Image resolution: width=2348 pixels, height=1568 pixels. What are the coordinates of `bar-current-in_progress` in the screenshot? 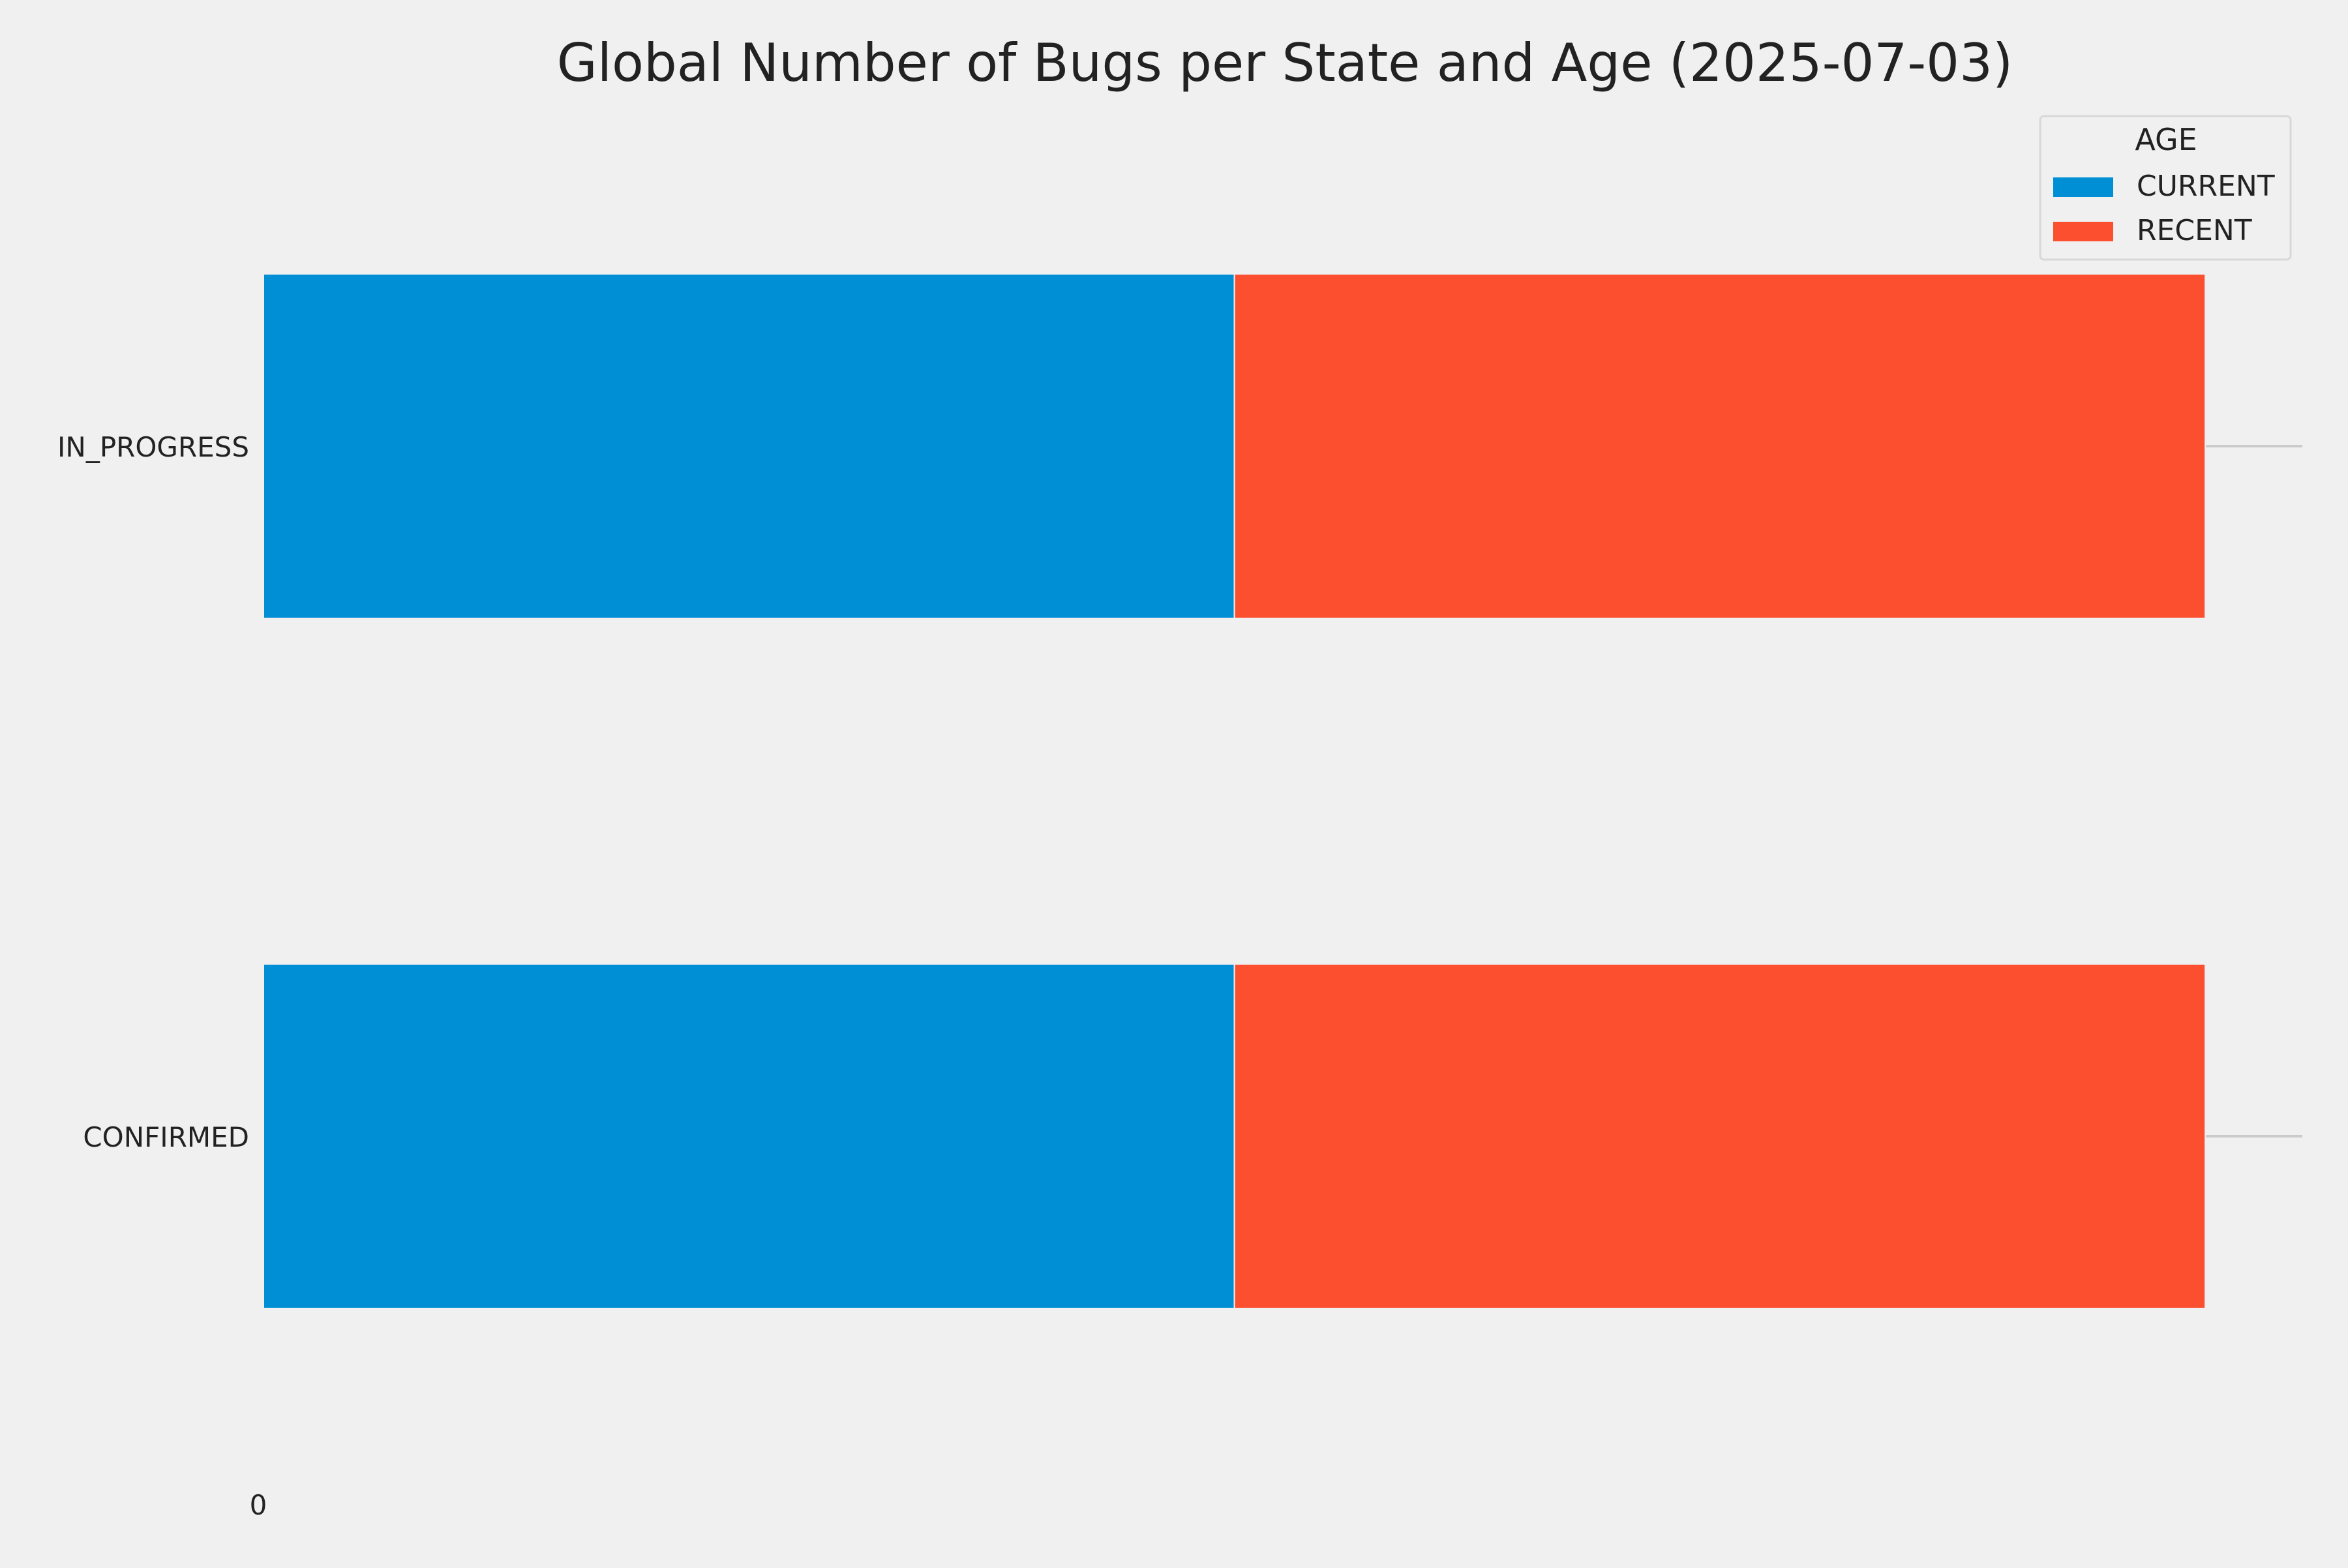 It's located at (749, 446).